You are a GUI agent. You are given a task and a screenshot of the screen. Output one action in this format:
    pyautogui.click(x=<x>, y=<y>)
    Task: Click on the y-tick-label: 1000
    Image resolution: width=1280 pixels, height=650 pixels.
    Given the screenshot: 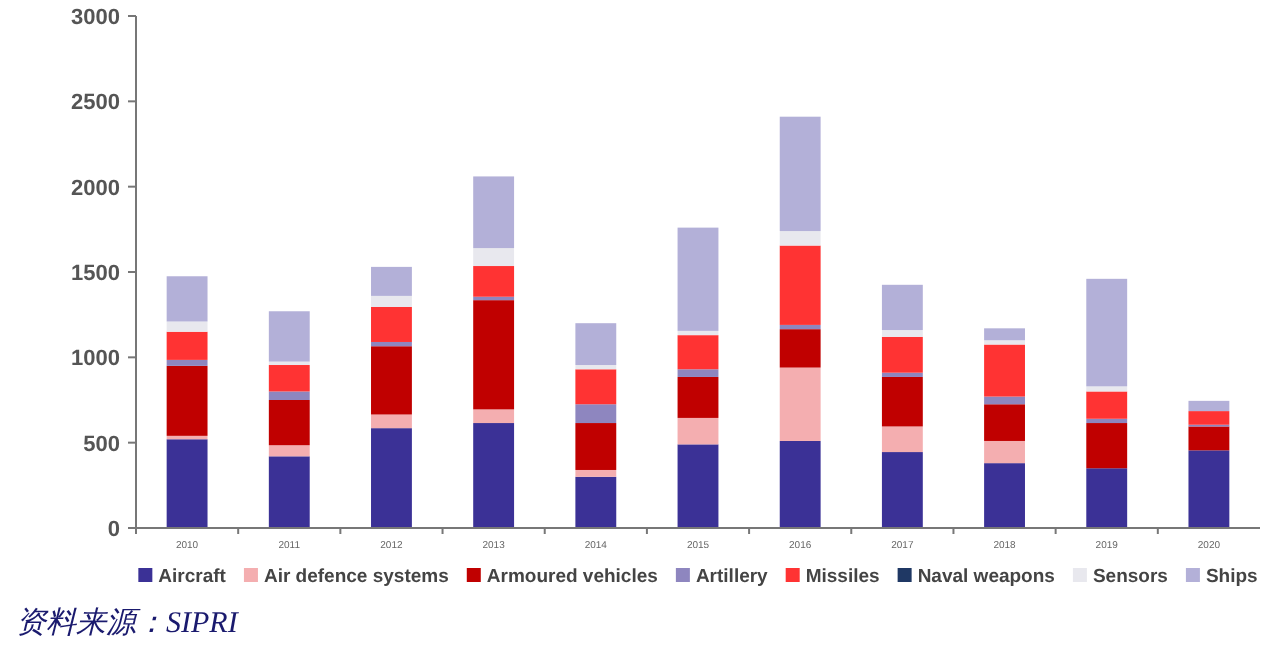 What is the action you would take?
    pyautogui.click(x=95, y=359)
    